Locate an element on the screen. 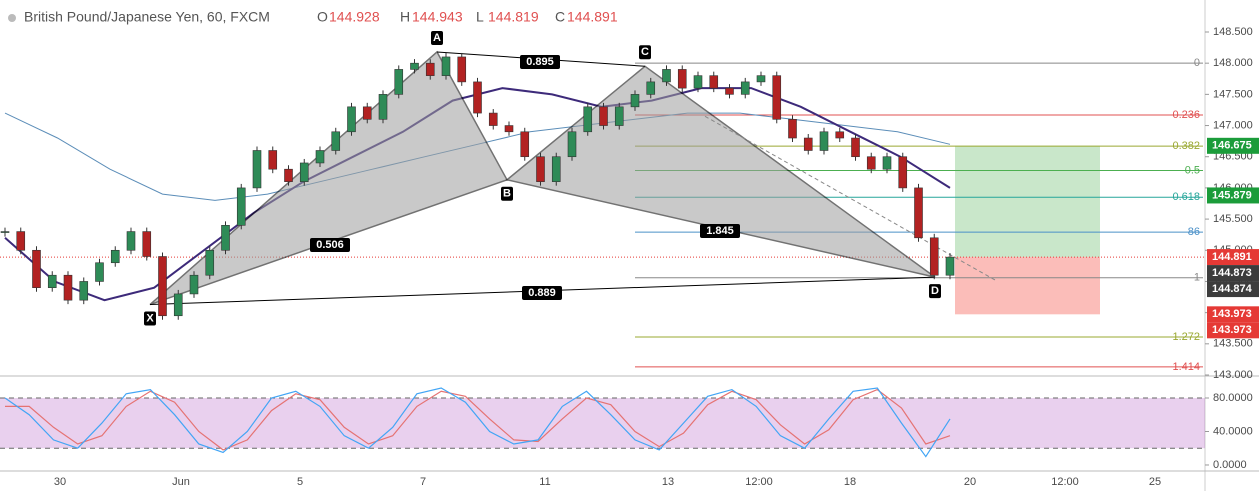  fib-label: 1.414 is located at coordinates (1186, 367).